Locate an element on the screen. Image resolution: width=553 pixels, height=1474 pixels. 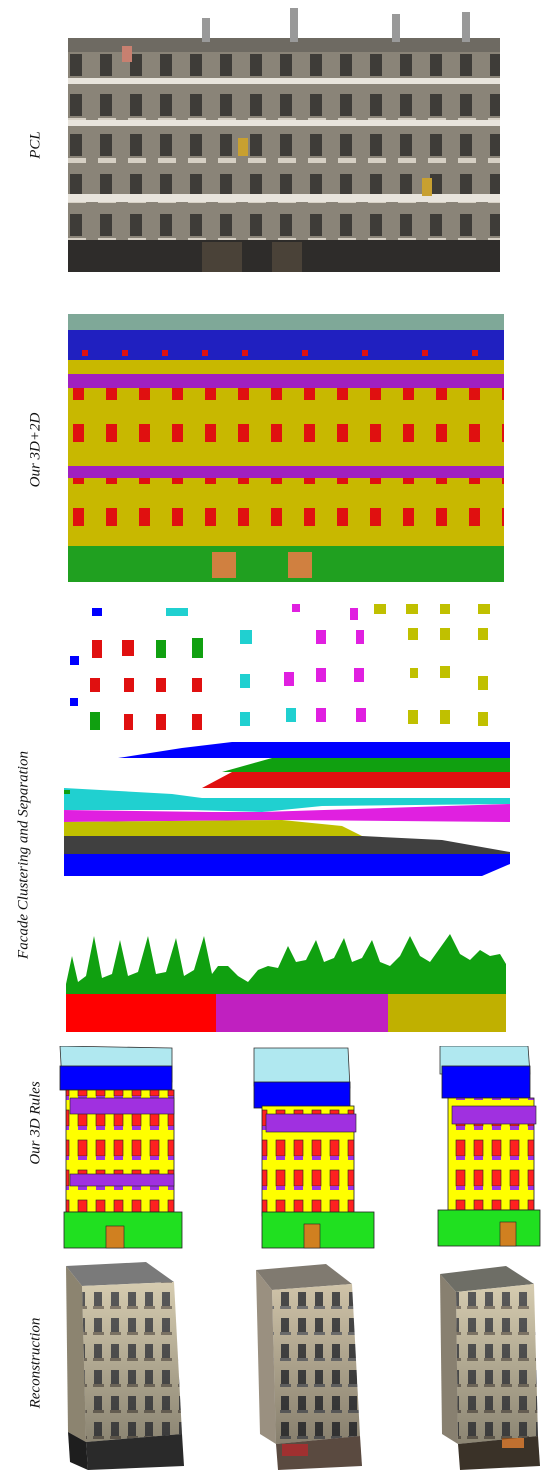
reconstruction-panel is located at coordinates (303, 1366).